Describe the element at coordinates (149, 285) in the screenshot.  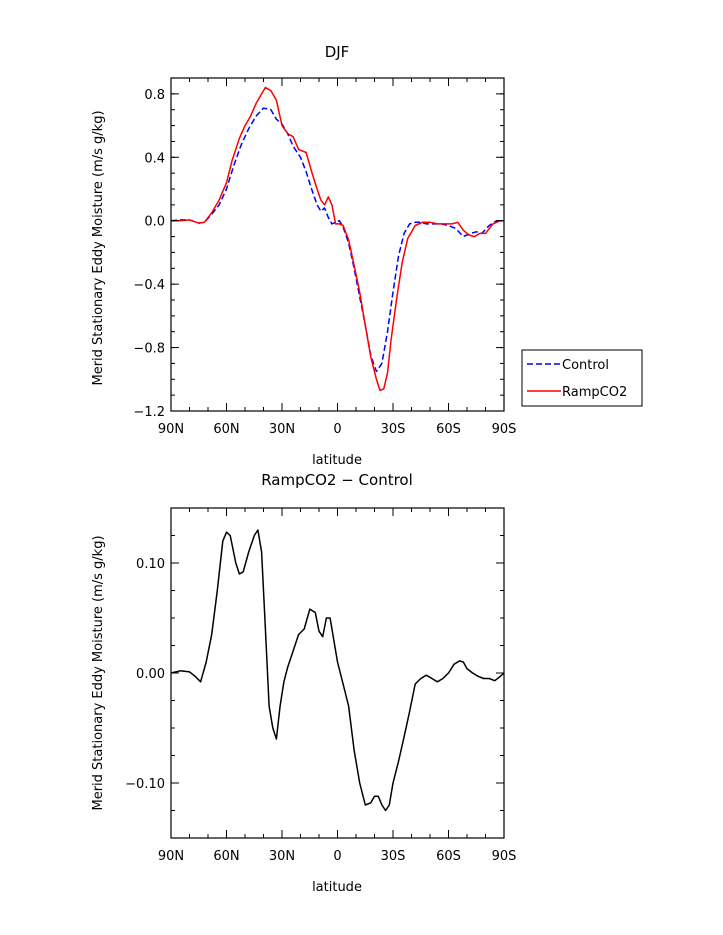
I see `y-tick-label: −0.4` at that location.